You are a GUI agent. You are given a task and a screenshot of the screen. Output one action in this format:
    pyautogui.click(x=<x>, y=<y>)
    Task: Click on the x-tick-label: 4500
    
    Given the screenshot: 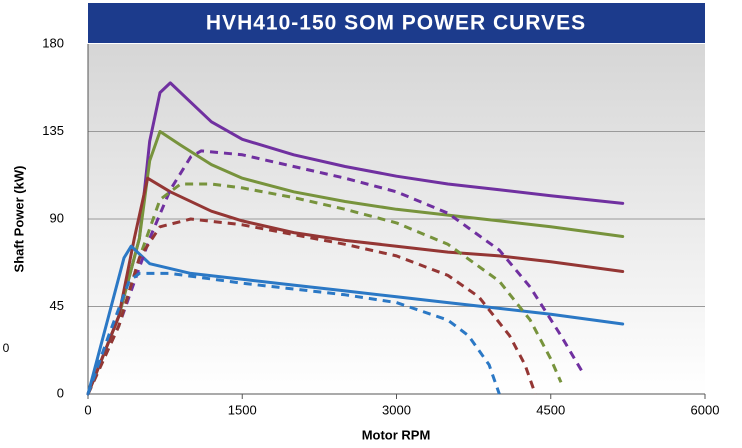 What is the action you would take?
    pyautogui.click(x=550, y=409)
    